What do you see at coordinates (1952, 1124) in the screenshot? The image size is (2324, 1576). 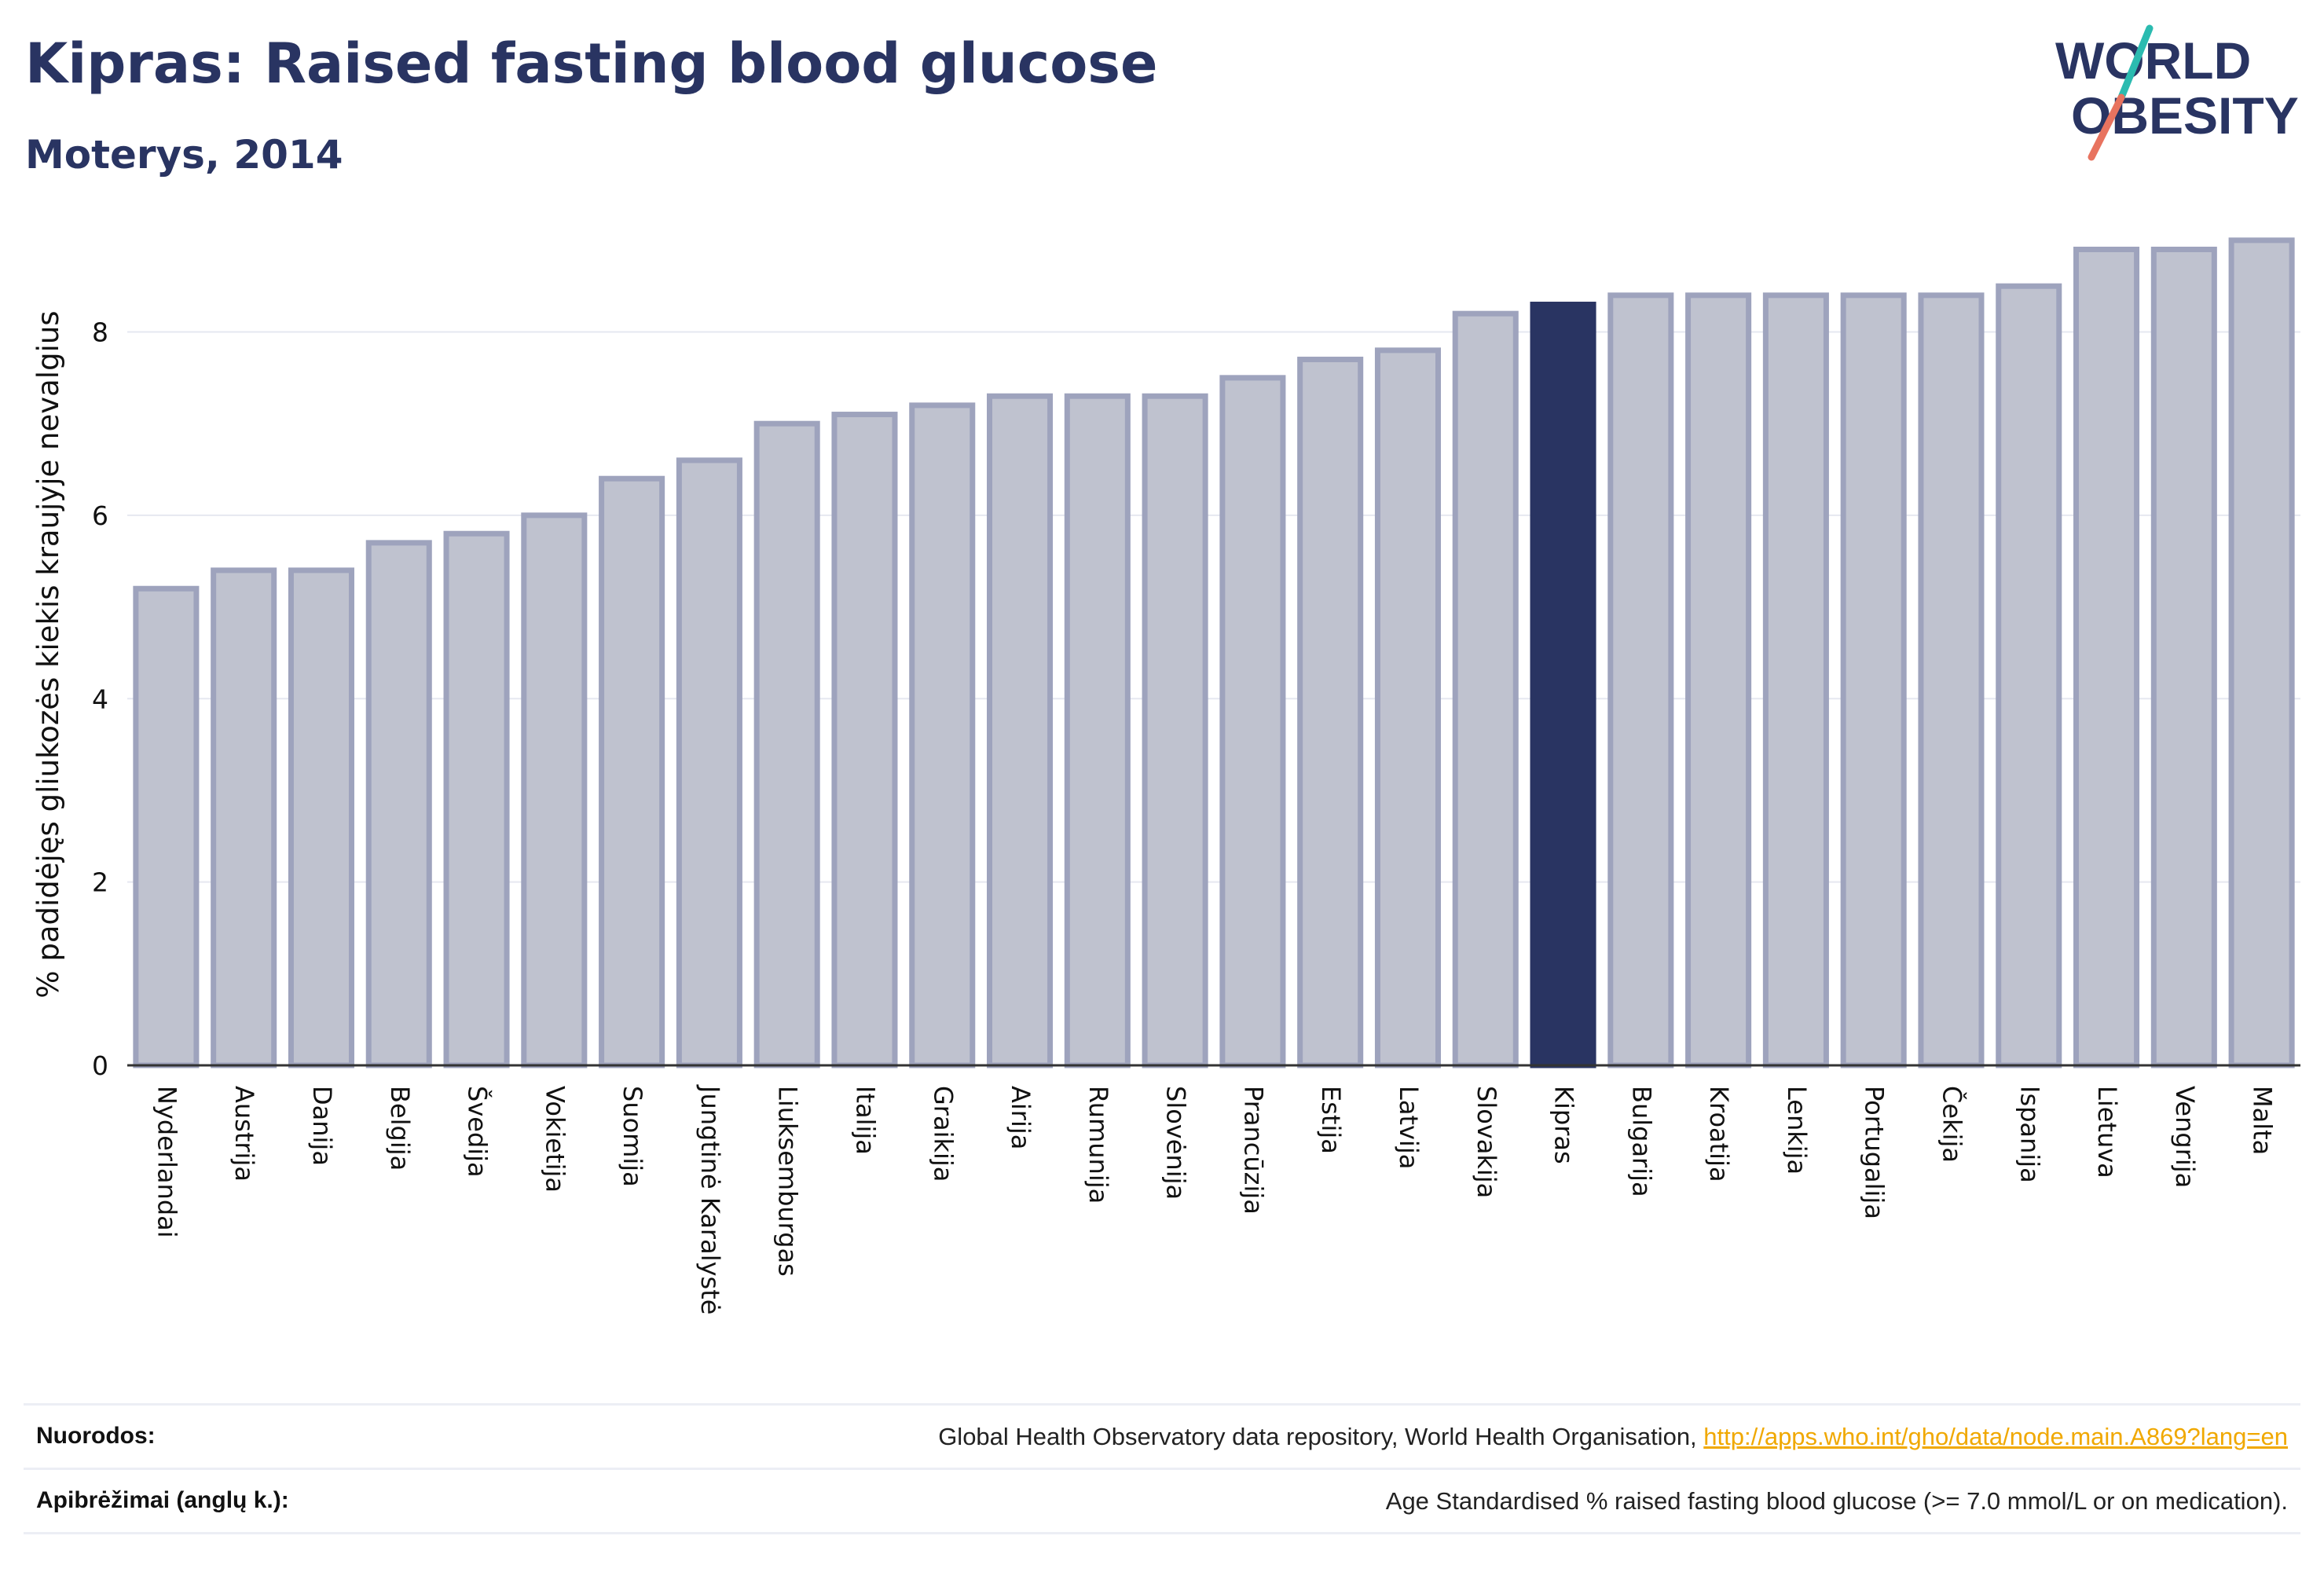 I see `x-tick-label: Čekija` at bounding box center [1952, 1124].